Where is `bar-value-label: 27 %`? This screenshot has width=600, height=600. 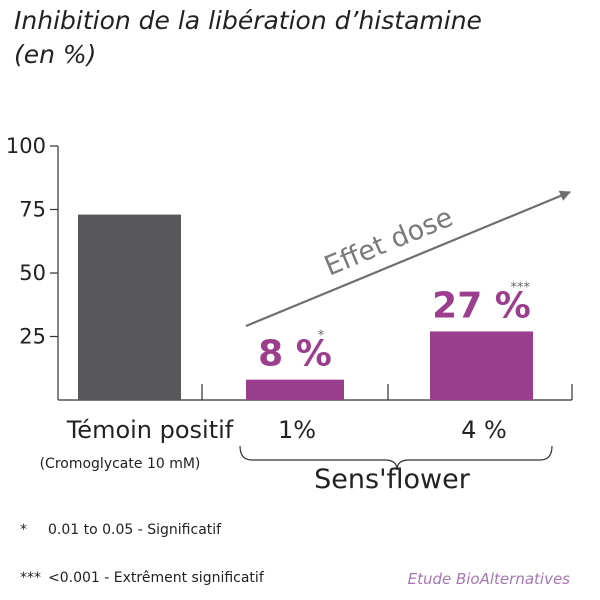 bar-value-label: 27 % is located at coordinates (481, 305).